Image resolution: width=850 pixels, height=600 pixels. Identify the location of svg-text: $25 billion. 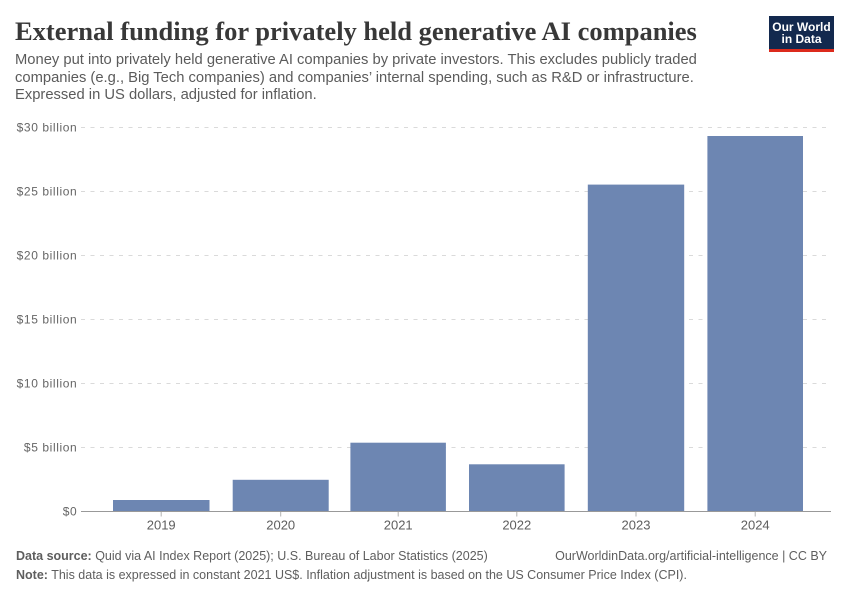
(47, 192).